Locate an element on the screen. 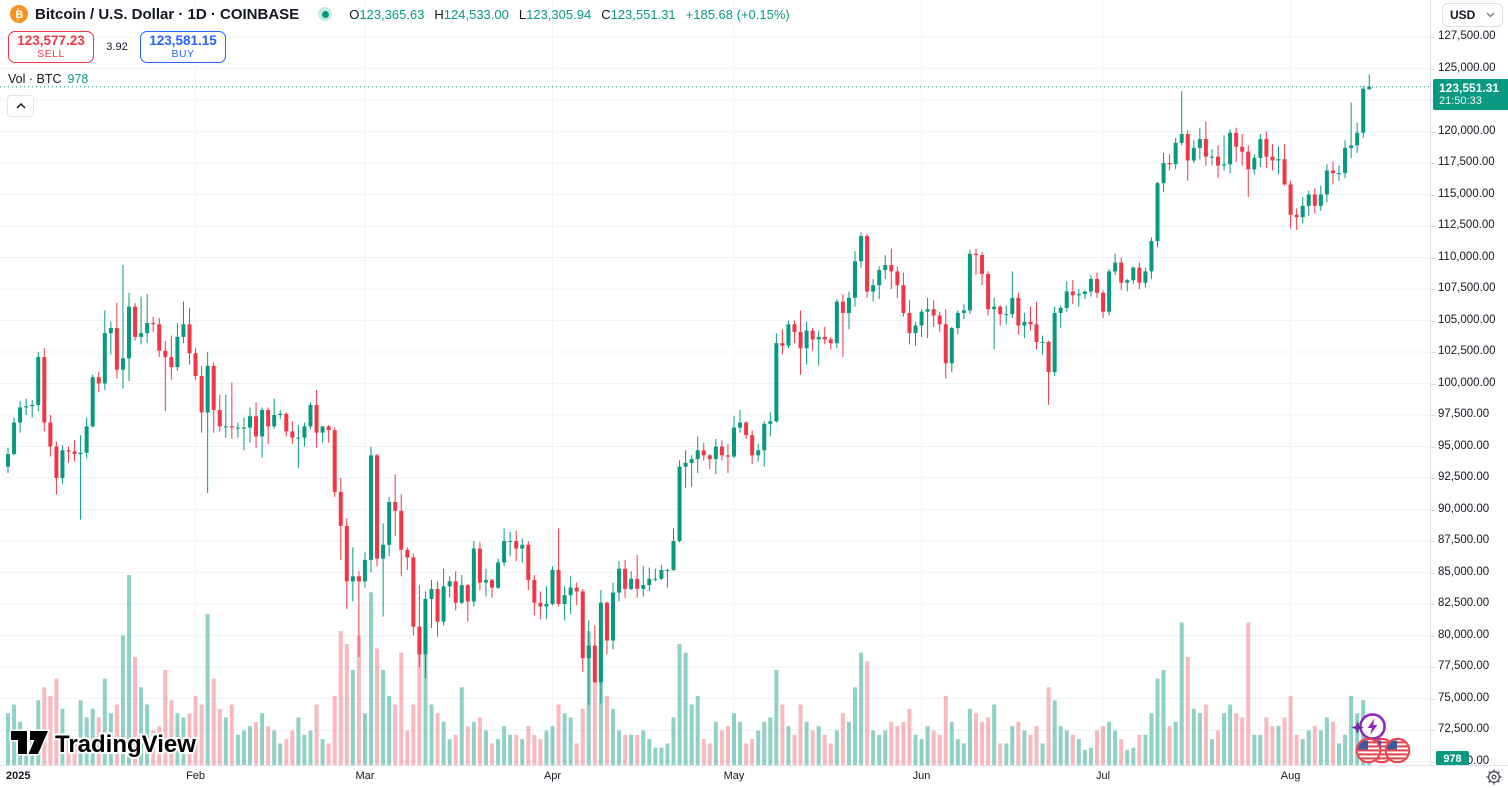 The height and width of the screenshot is (788, 1508). buy-button: 123,581.15 BUY is located at coordinates (183, 47).